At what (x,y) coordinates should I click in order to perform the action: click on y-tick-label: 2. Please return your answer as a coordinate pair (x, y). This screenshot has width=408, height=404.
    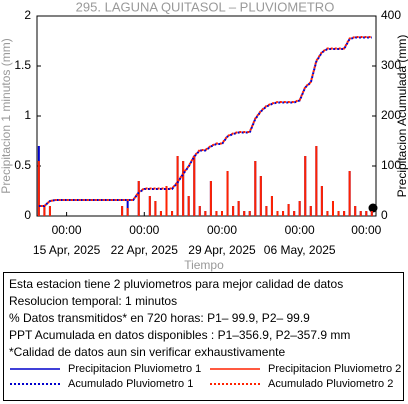
    Looking at the image, I should click on (27, 15).